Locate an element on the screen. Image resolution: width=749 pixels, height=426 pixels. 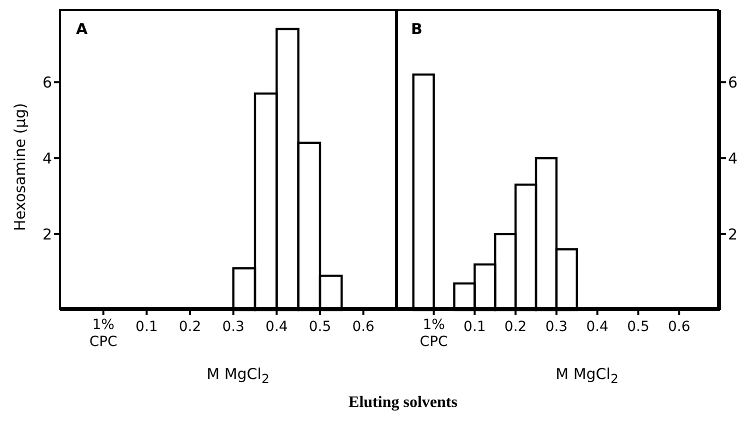
text: A is located at coordinates (82, 29).